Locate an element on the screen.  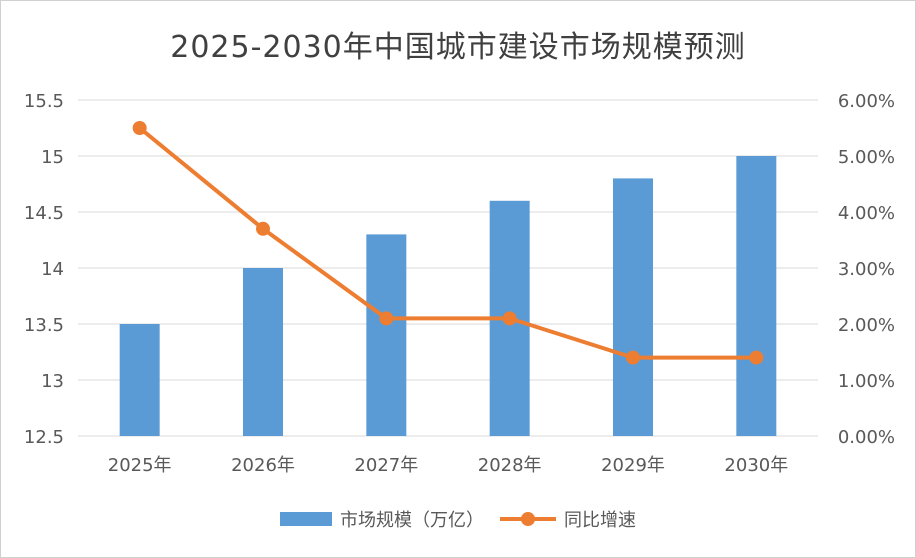
y-left-tick-label: 13 is located at coordinates (52, 381).